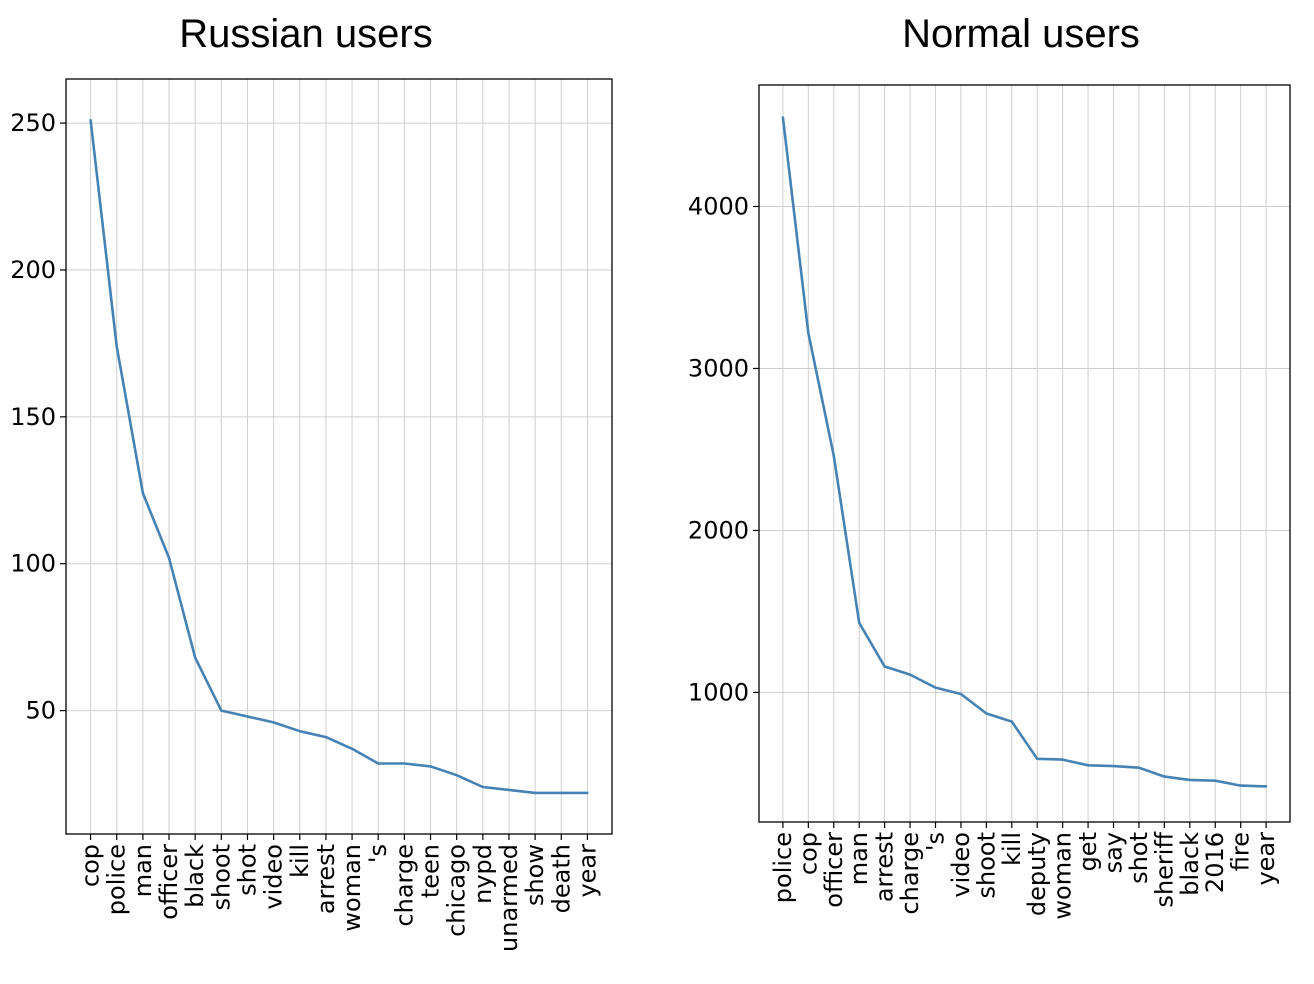 This screenshot has height=984, width=1314. Describe the element at coordinates (457, 890) in the screenshot. I see `x-tick-label: chicago` at that location.